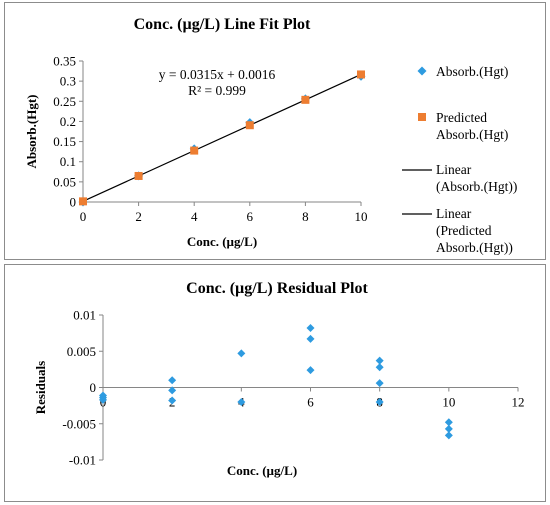 The width and height of the screenshot is (550, 505). I want to click on y-tick-label: 0.2, so click(68, 121).